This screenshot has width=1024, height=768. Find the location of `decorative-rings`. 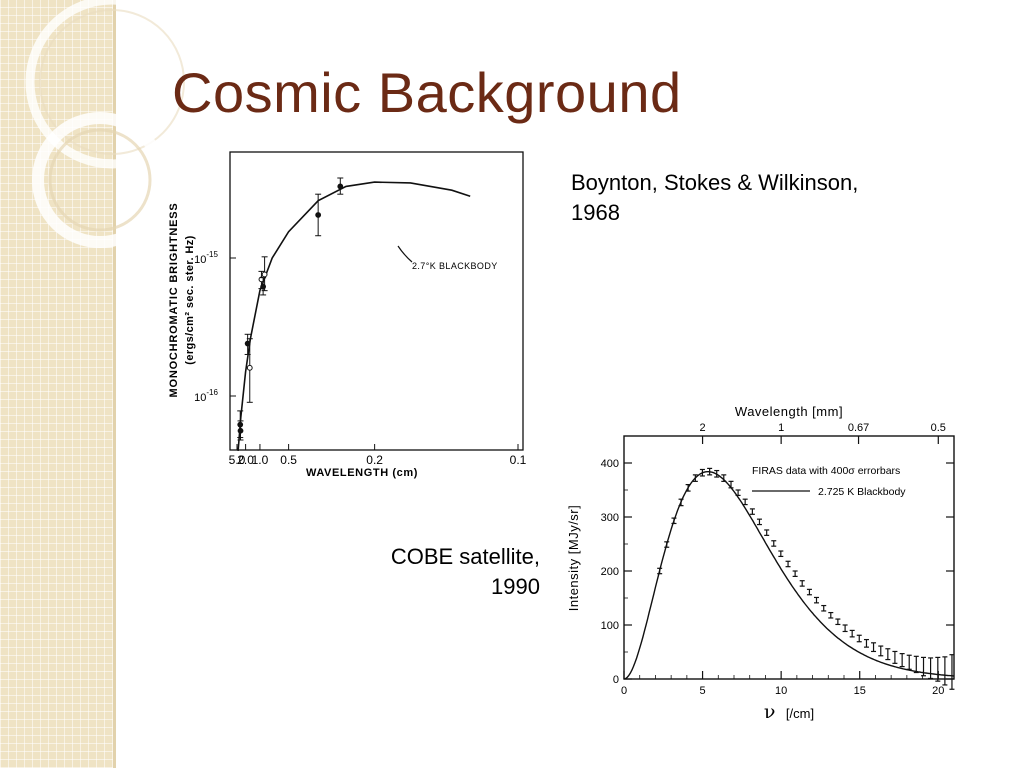

decorative-rings is located at coordinates (112, 124).